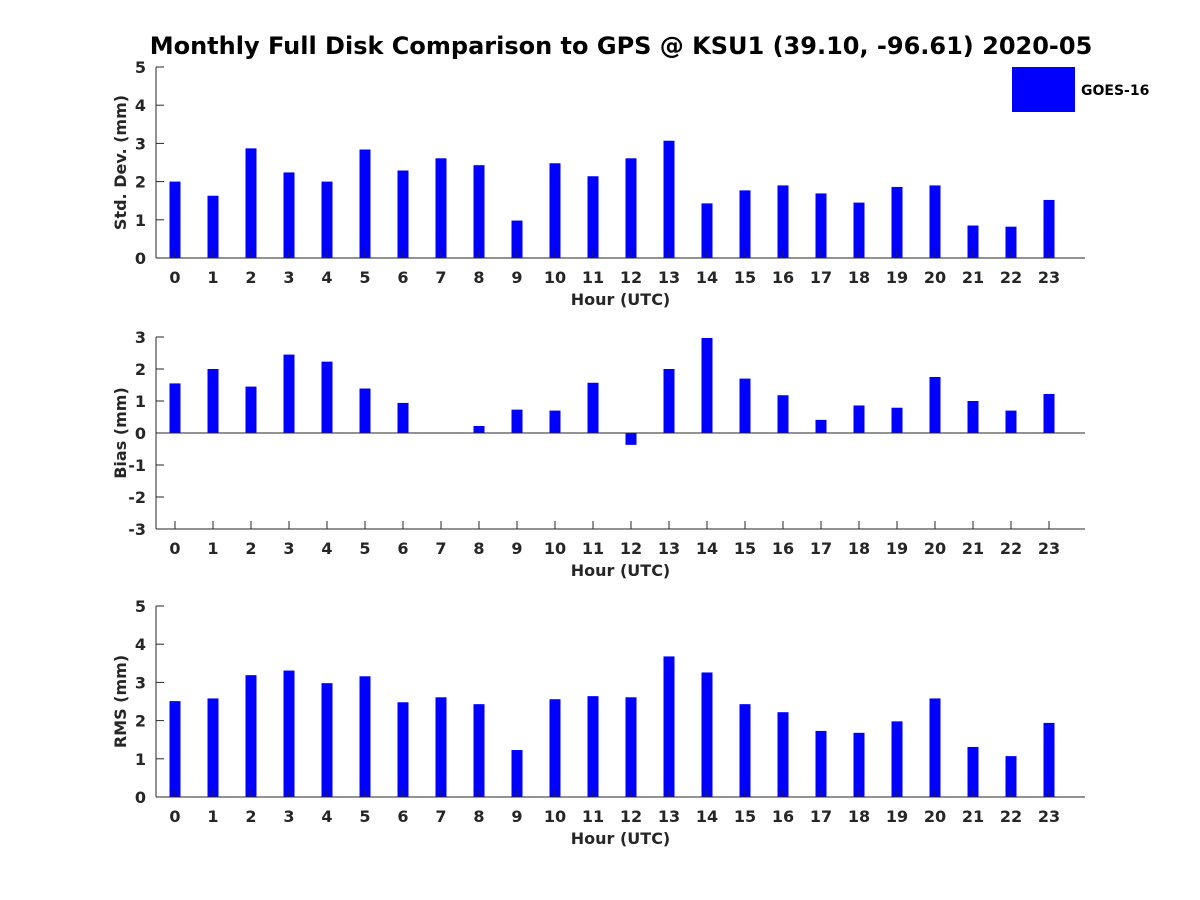 The image size is (1200, 900). I want to click on y-axis-label: Std. Dev. (mm), so click(120, 162).